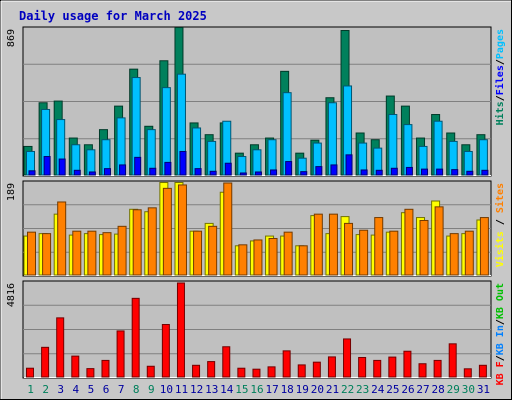 The width and height of the screenshot is (512, 405). What do you see at coordinates (256, 389) in the screenshot?
I see `x-tick-label-day-16: 16` at bounding box center [256, 389].